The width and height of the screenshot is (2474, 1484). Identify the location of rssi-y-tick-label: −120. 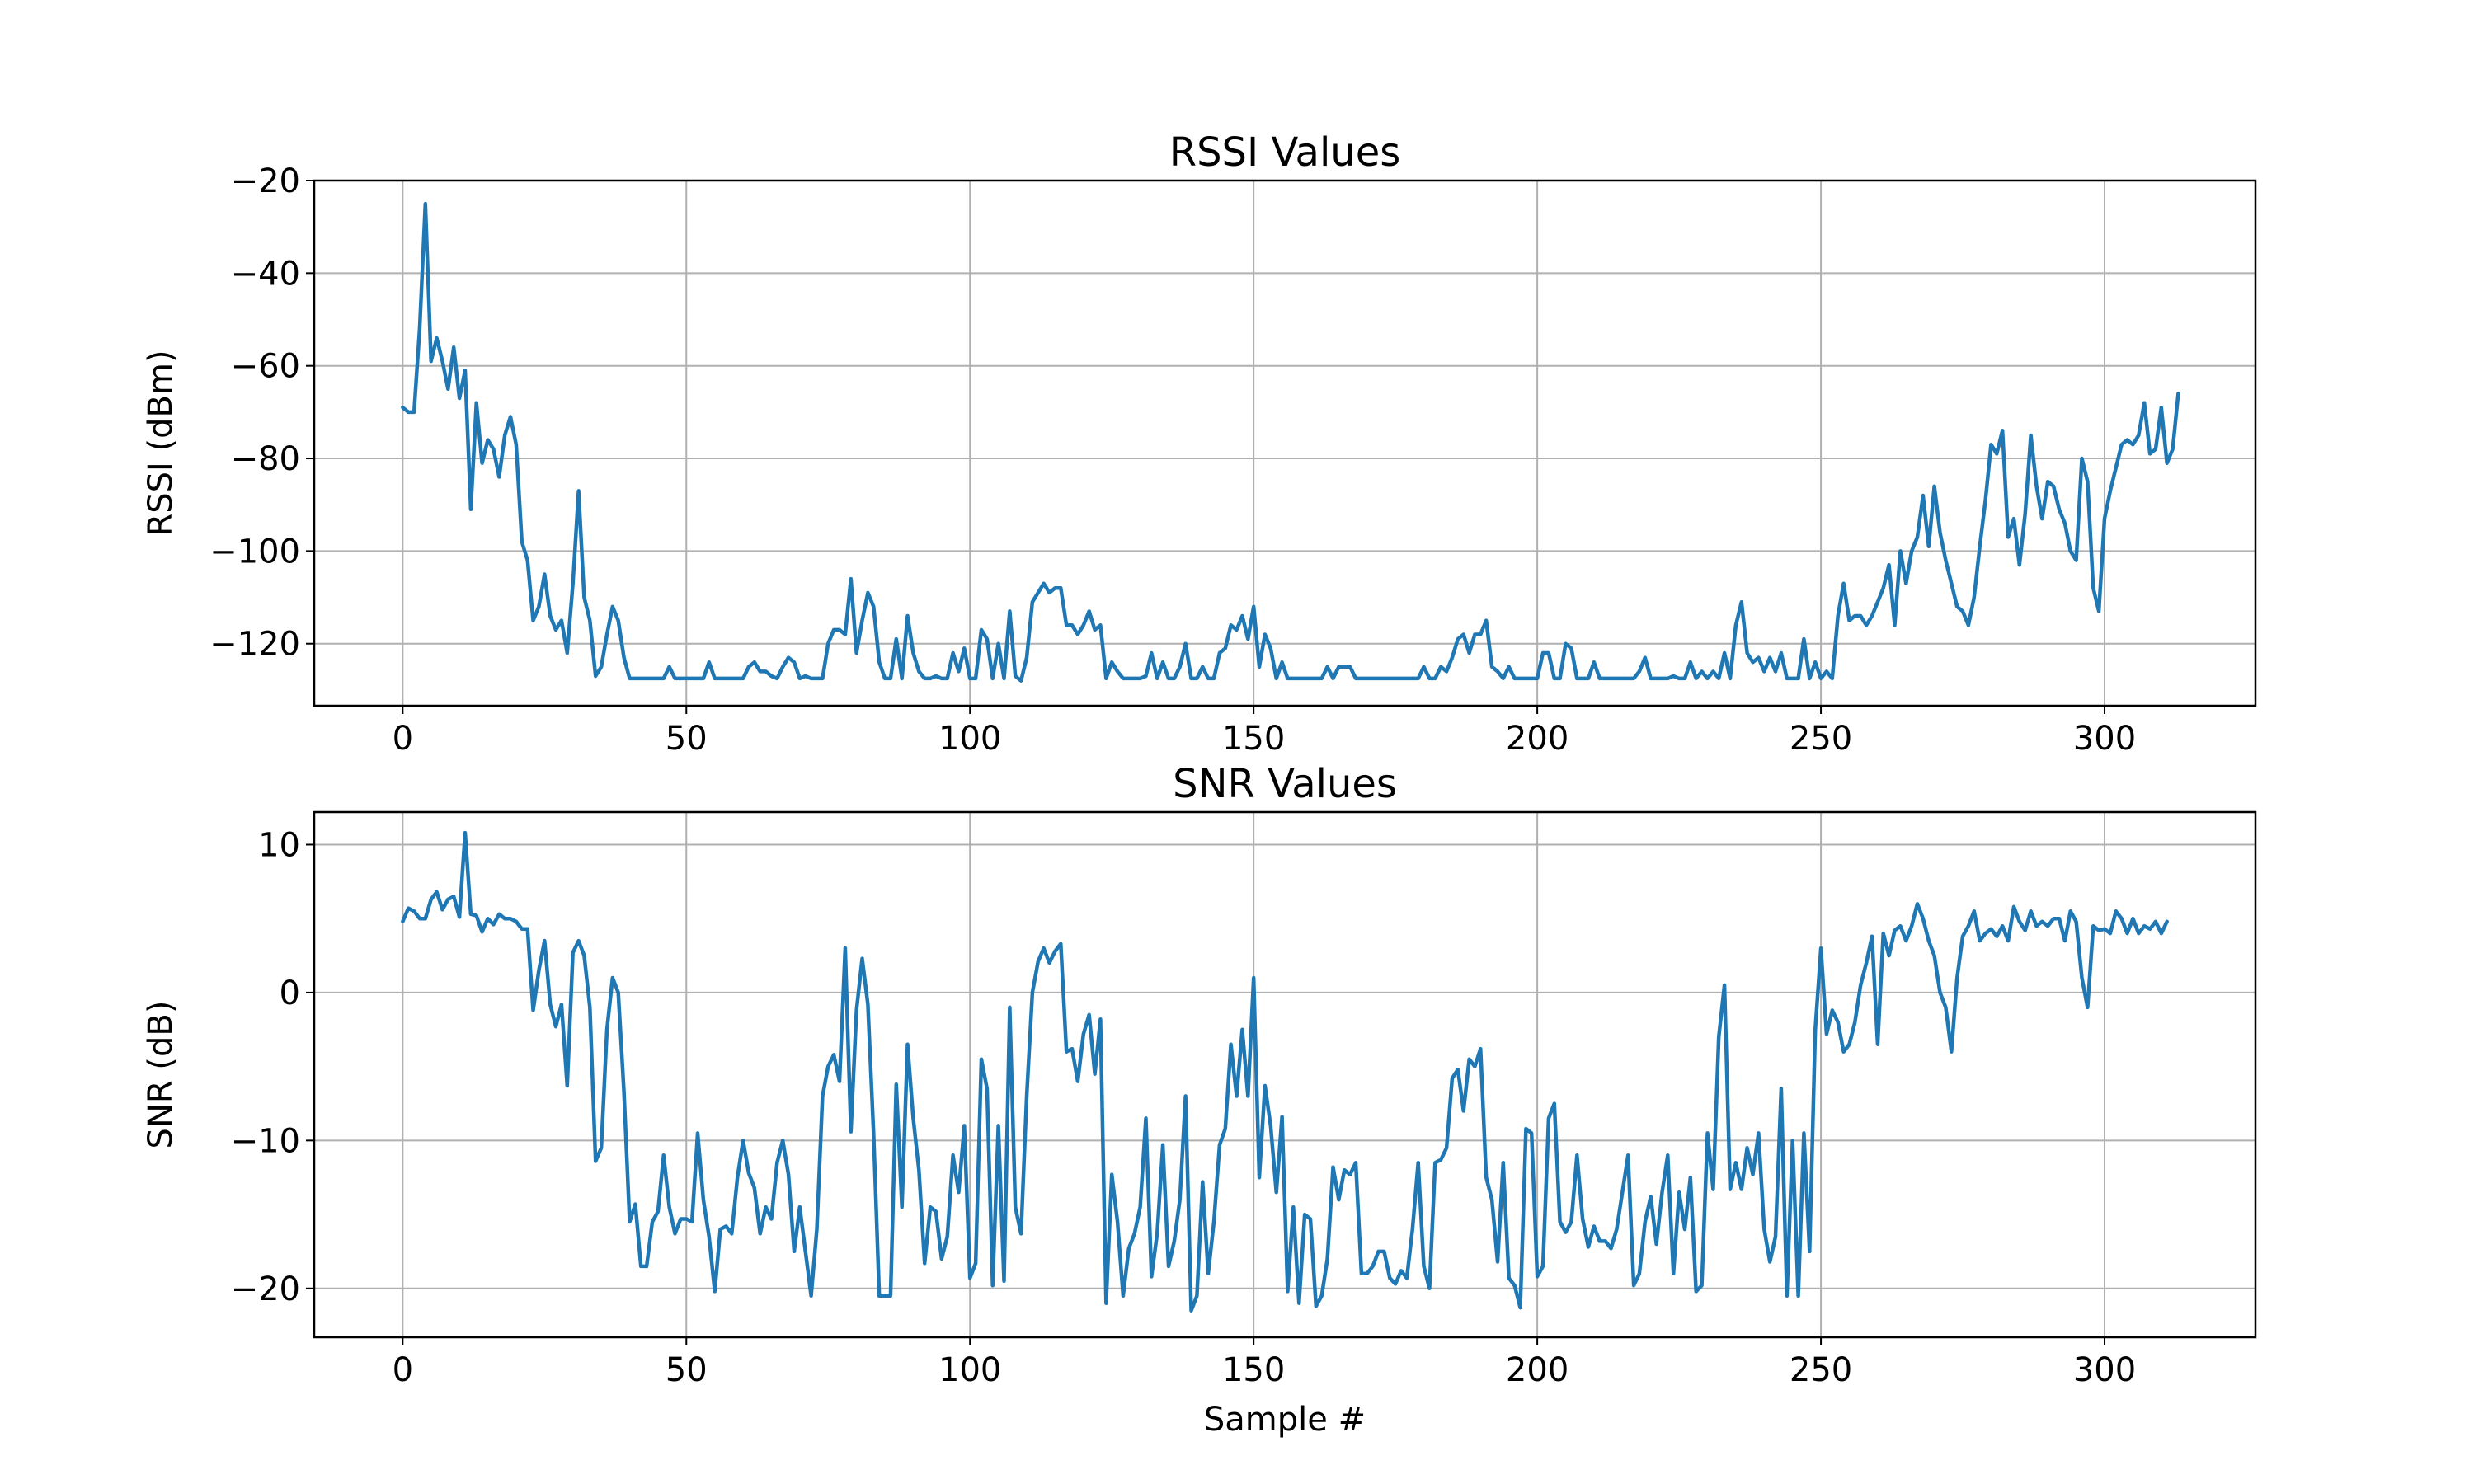
(254, 645).